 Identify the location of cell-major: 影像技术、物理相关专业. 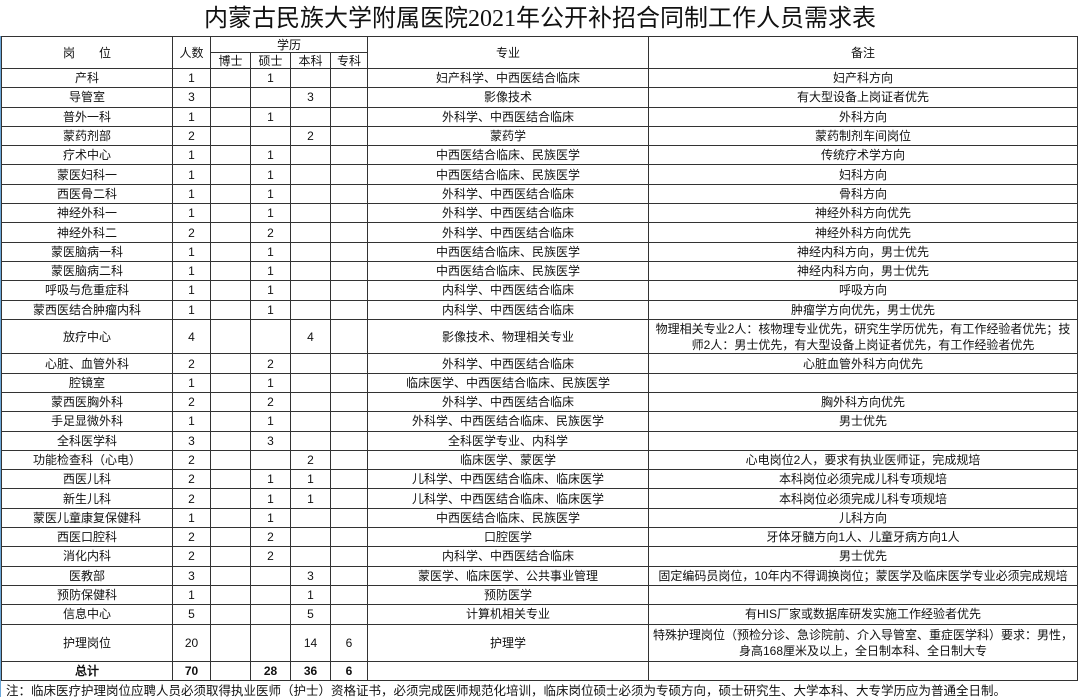
(508, 336).